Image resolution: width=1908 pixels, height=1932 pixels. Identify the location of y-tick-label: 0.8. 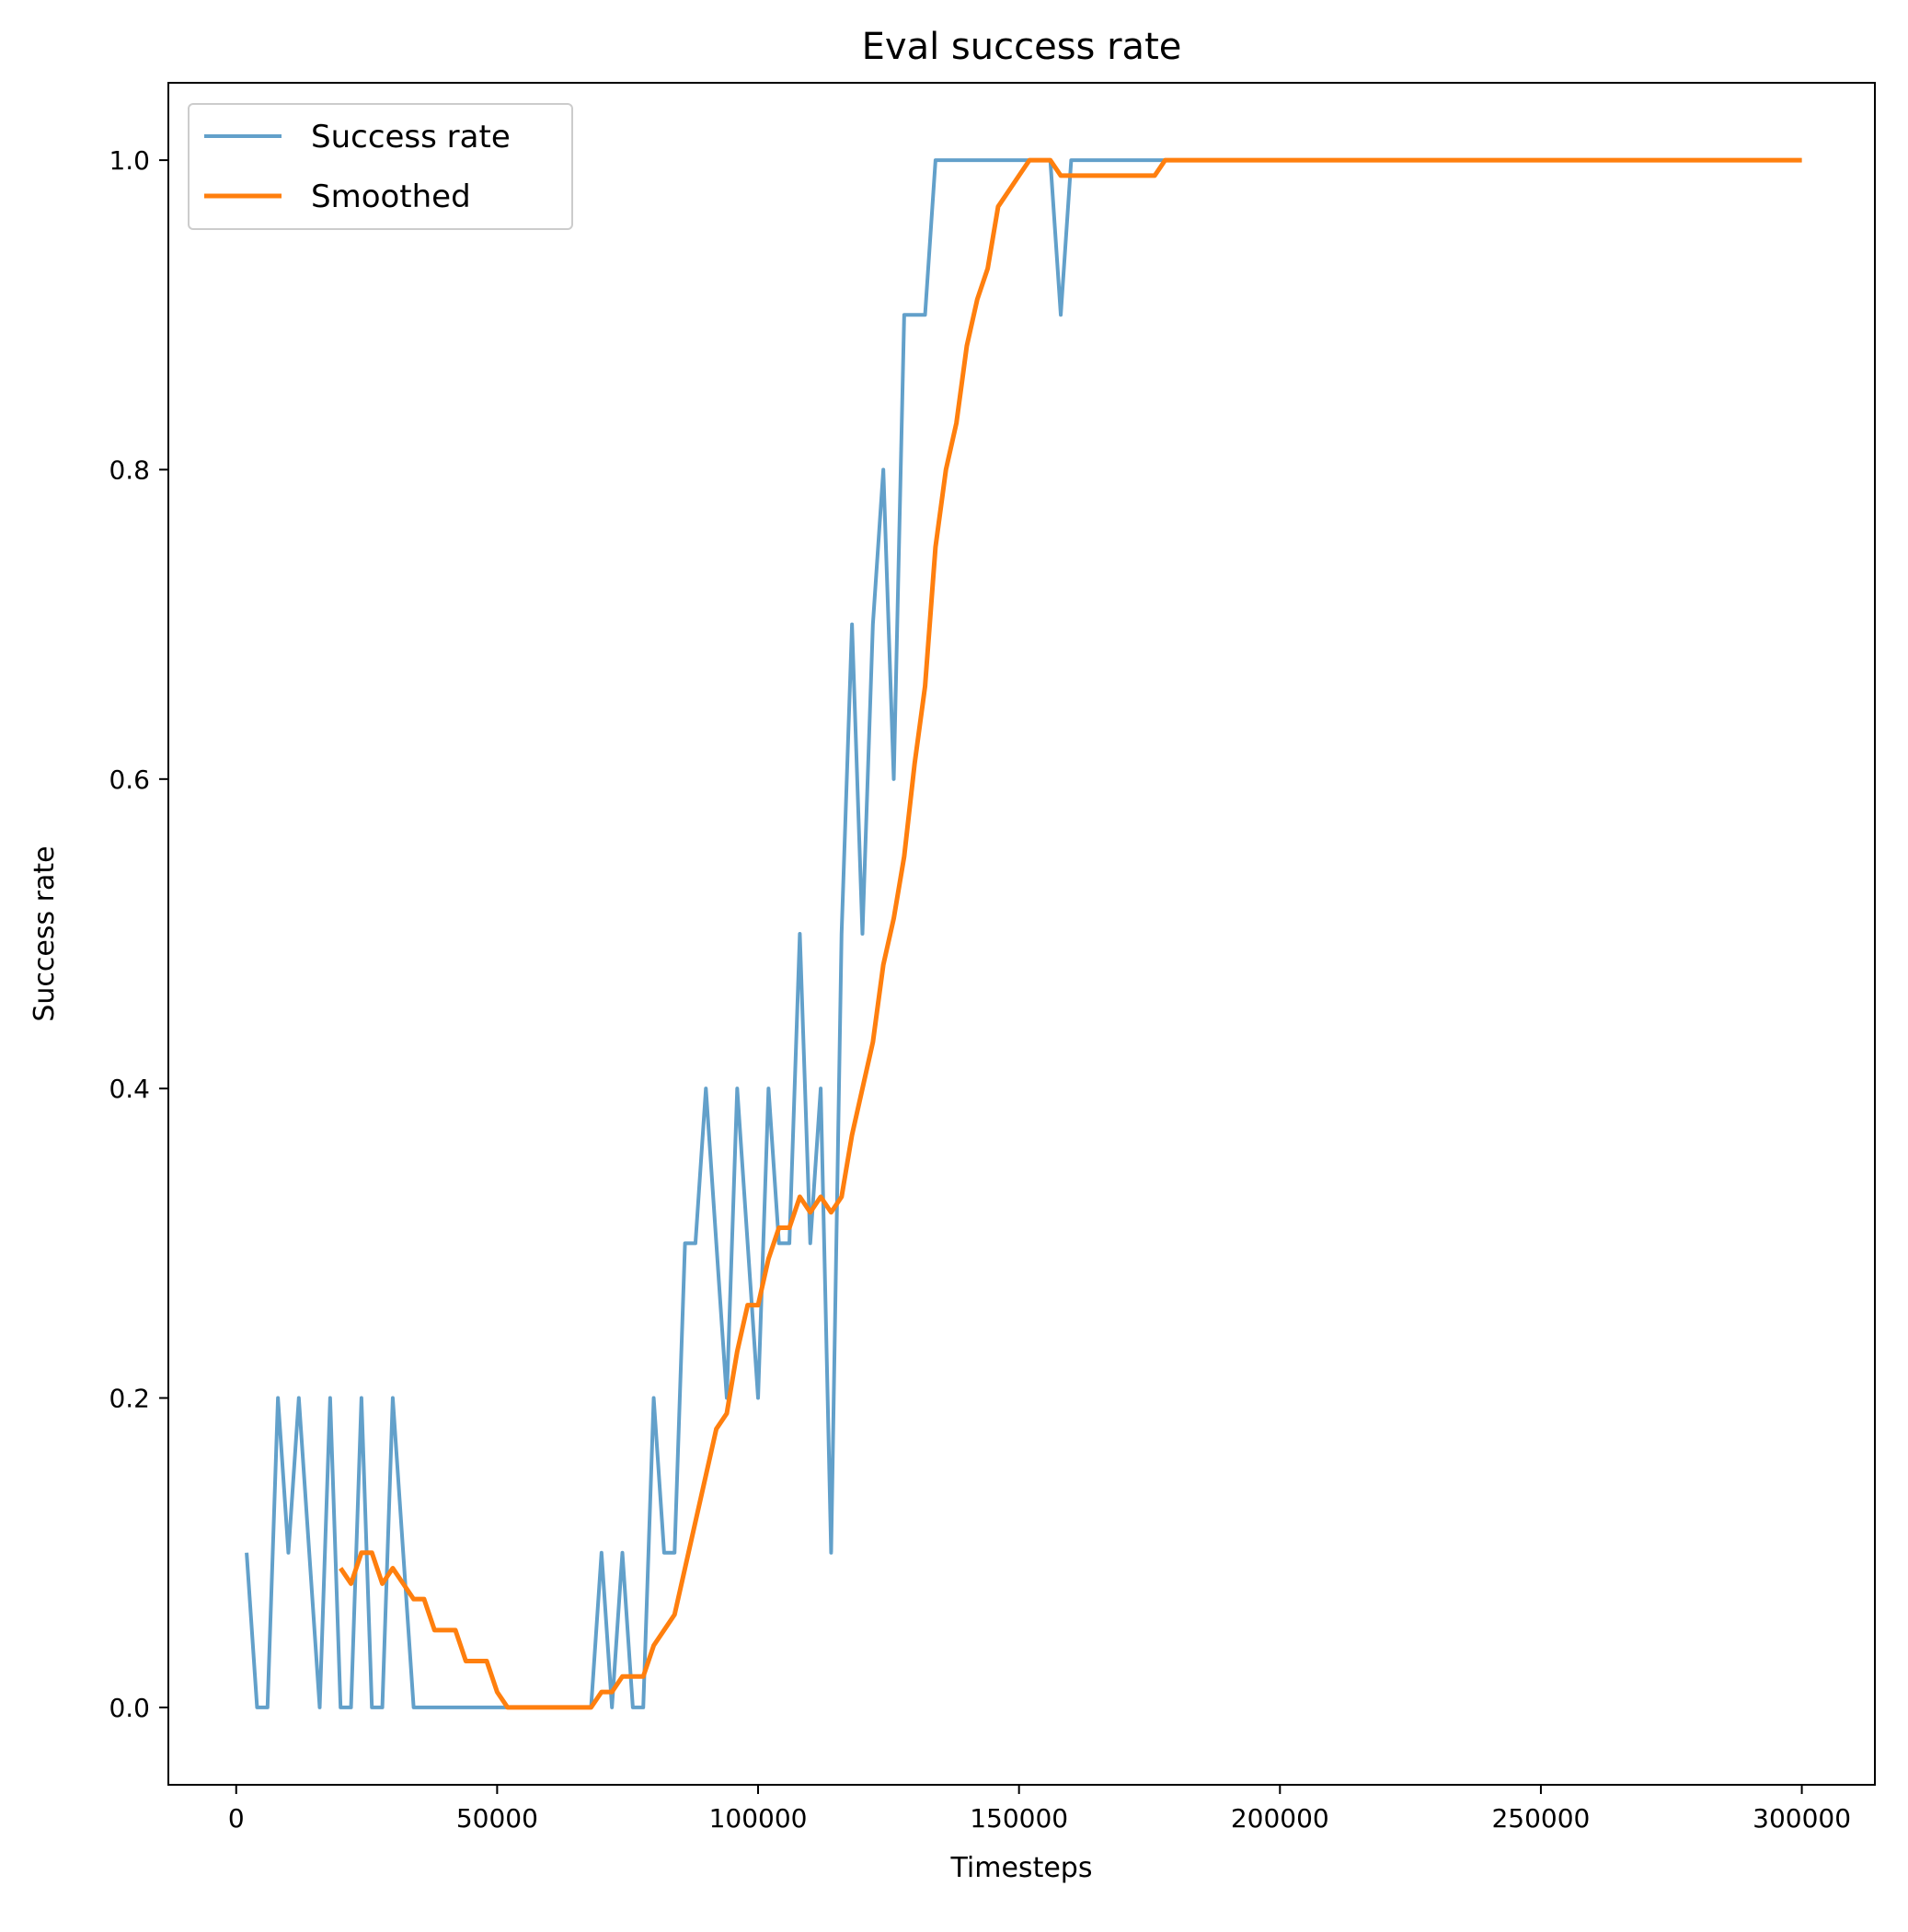
(129, 469).